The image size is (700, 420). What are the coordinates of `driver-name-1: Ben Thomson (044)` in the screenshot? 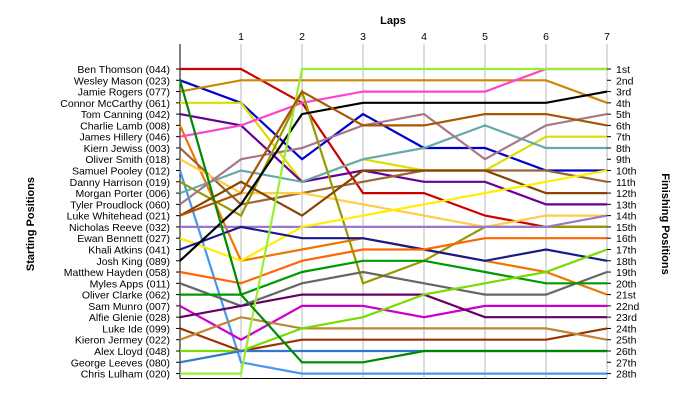 It's located at (123, 70).